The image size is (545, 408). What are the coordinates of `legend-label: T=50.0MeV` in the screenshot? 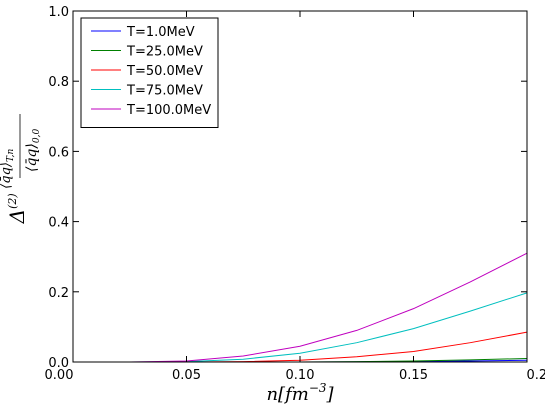 It's located at (164, 71).